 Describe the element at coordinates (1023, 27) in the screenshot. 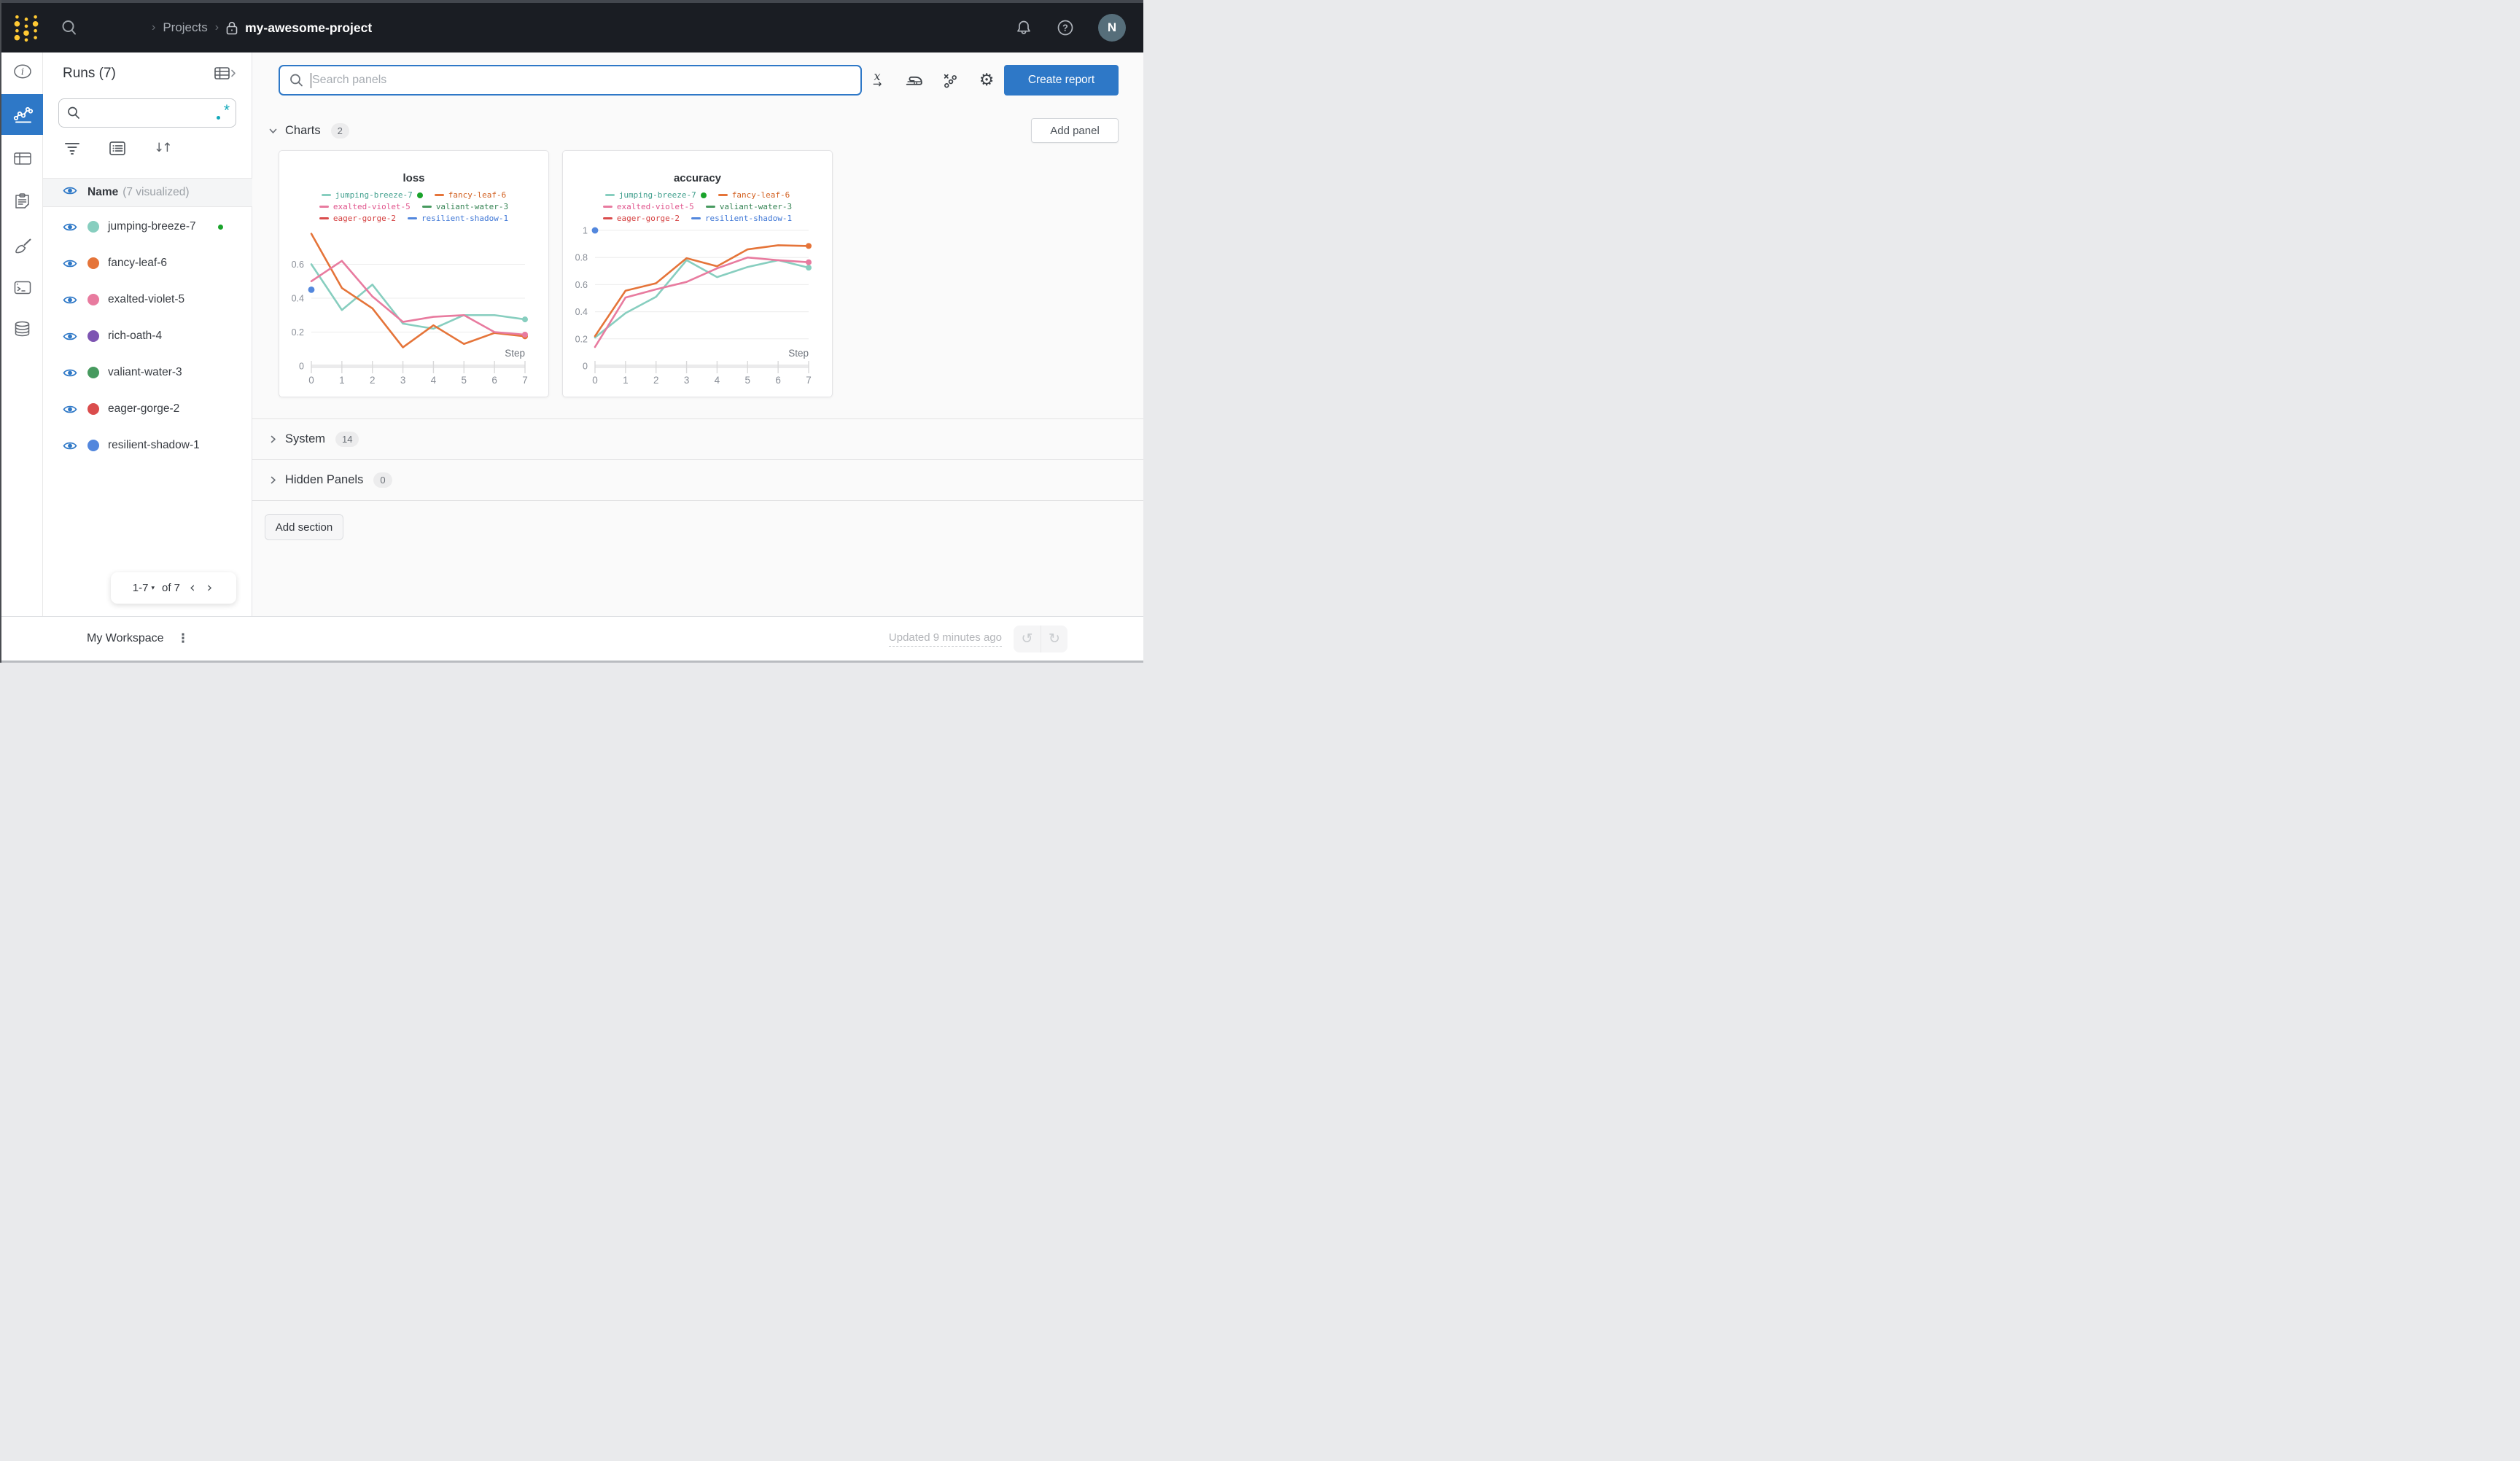

I see `notifications-bell-icon` at that location.